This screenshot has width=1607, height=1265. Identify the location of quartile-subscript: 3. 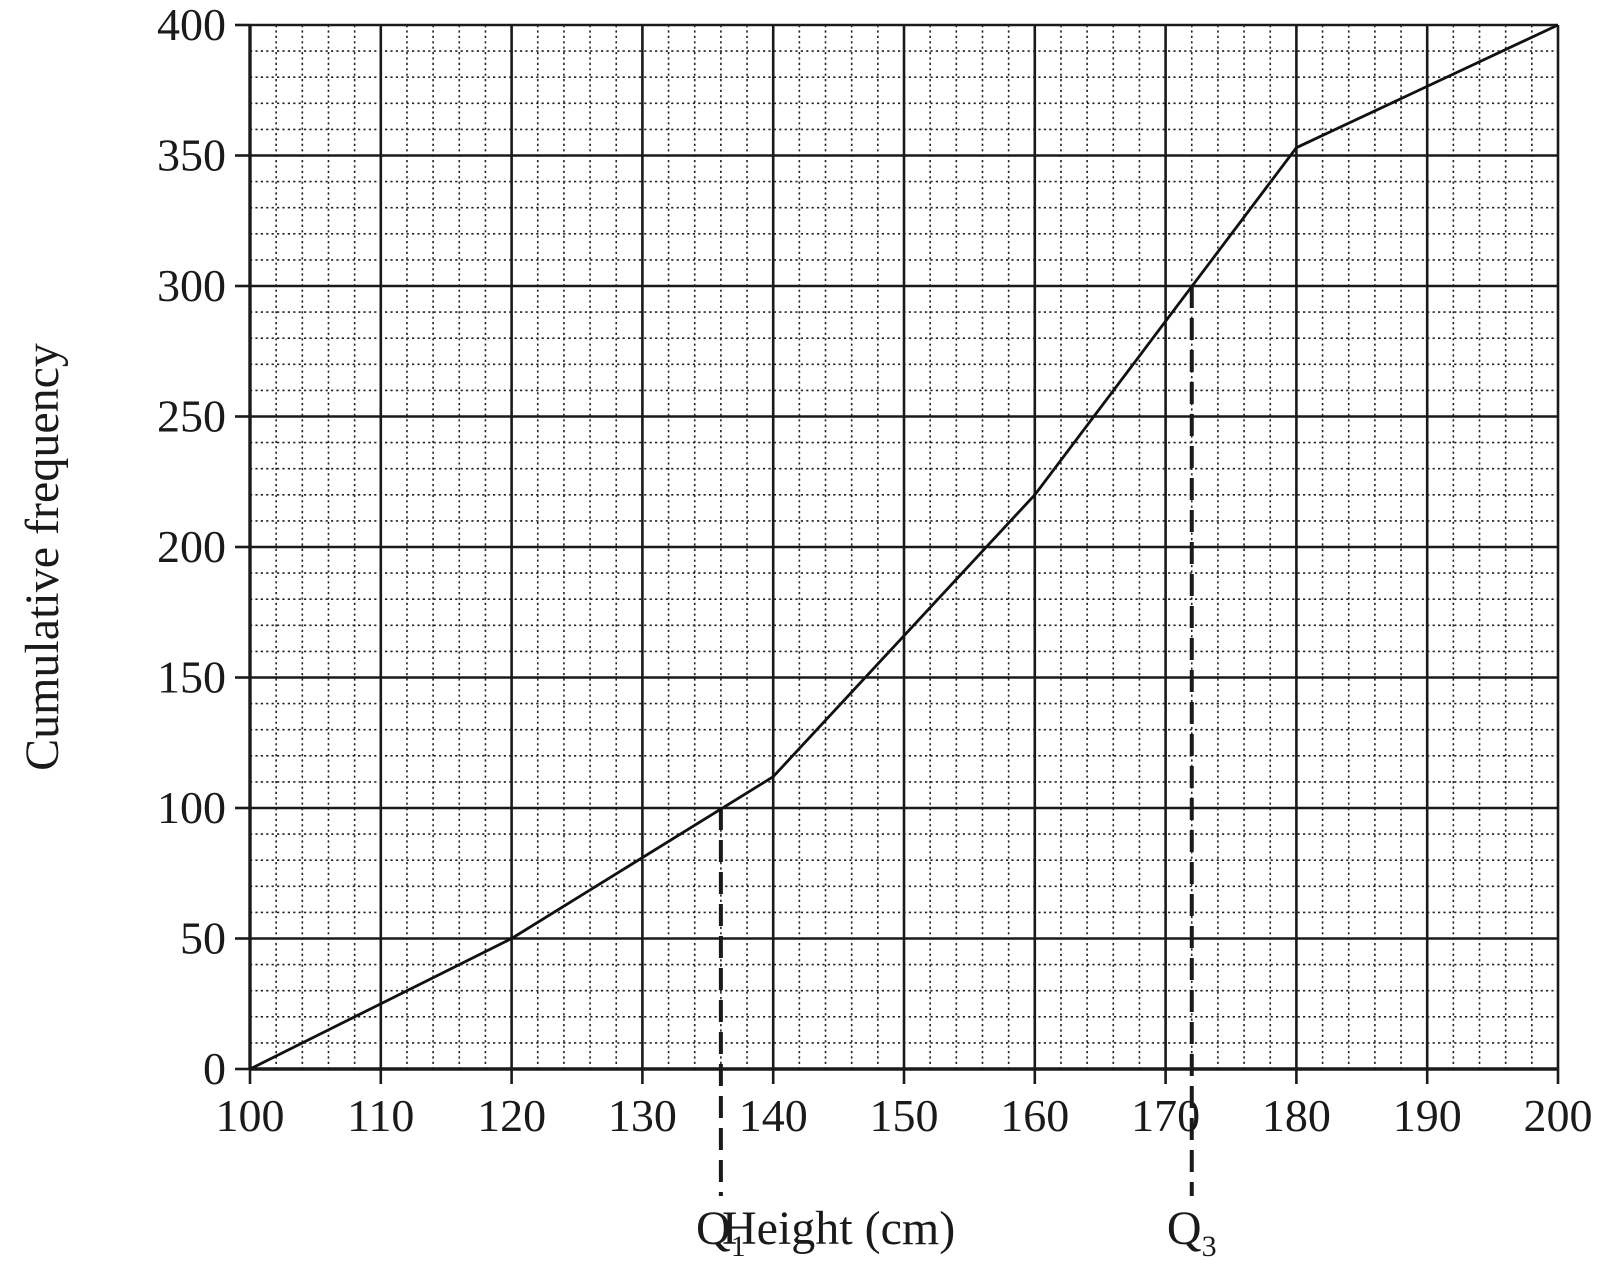
(1209, 1246).